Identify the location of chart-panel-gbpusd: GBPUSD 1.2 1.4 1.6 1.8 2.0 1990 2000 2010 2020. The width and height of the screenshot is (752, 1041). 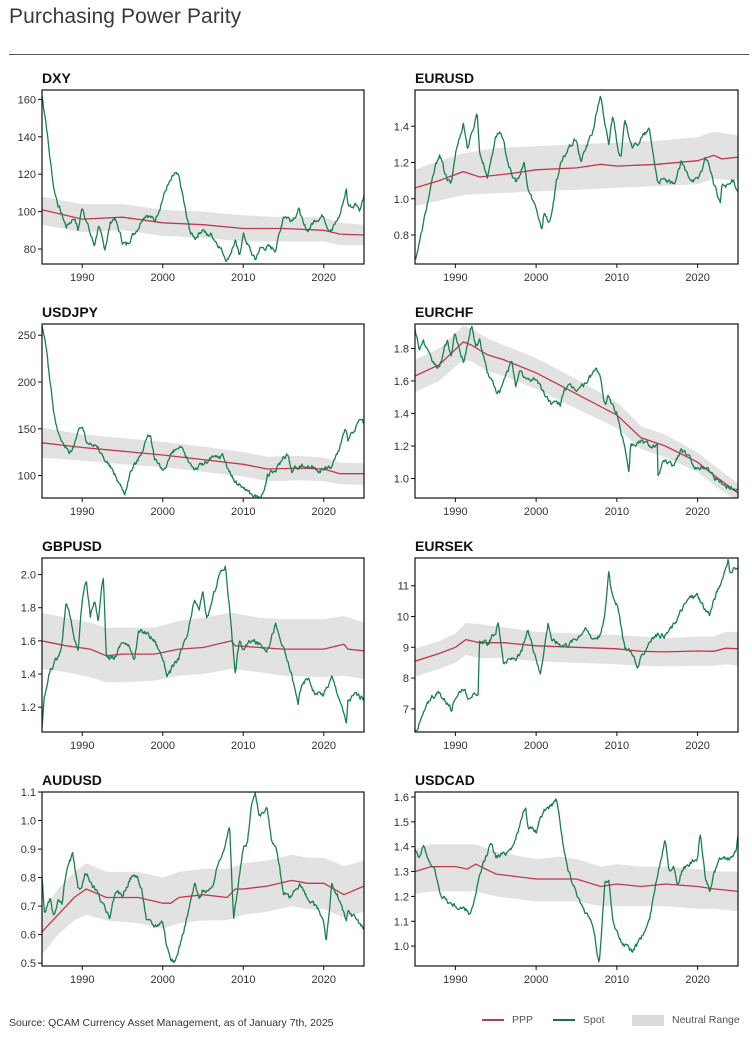
(188, 646).